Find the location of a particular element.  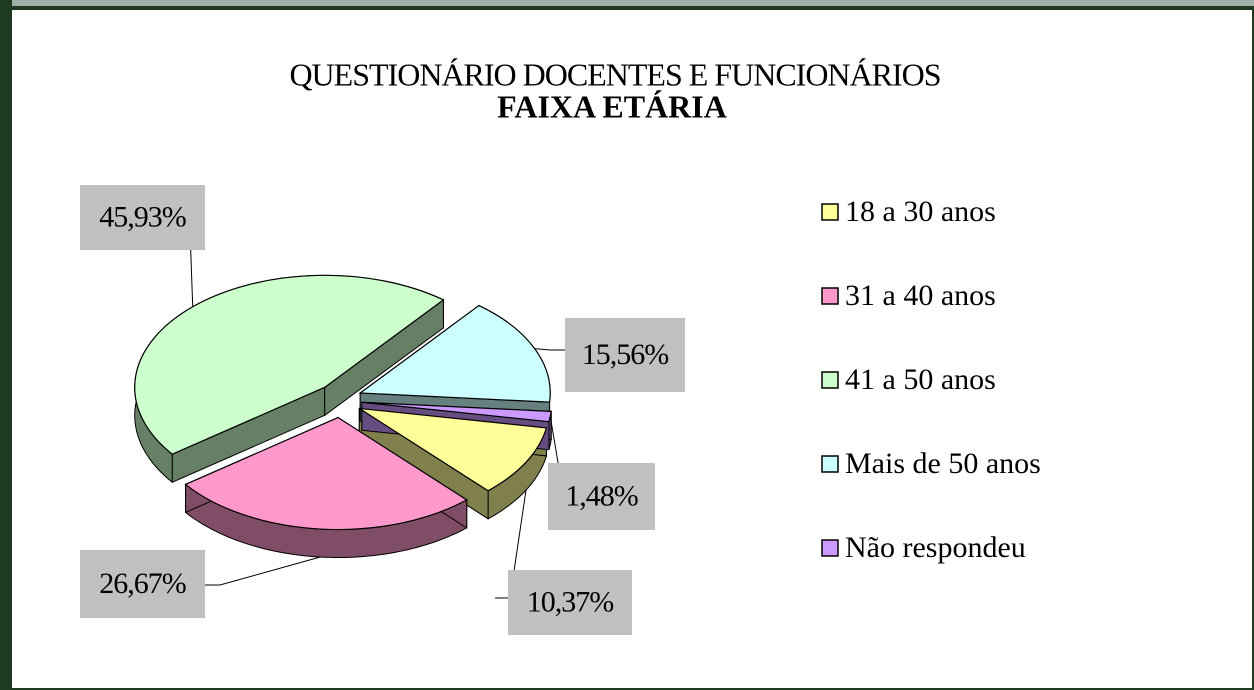

data-label: 1,48% is located at coordinates (601, 495).